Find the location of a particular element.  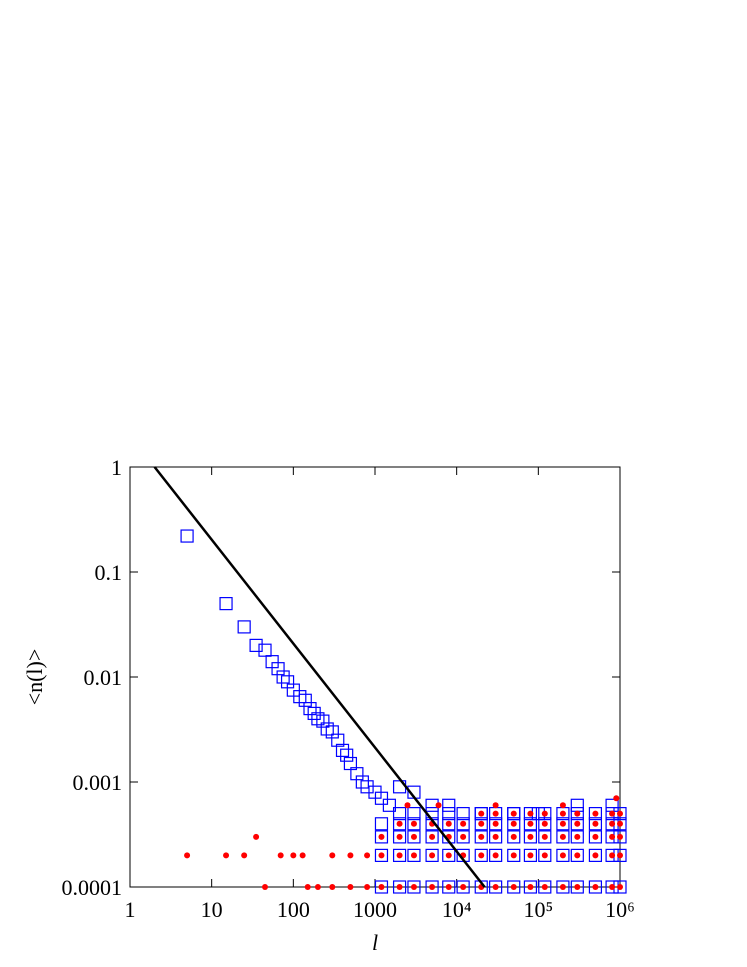

y-tick-label: 0.001 is located at coordinates (98, 782).